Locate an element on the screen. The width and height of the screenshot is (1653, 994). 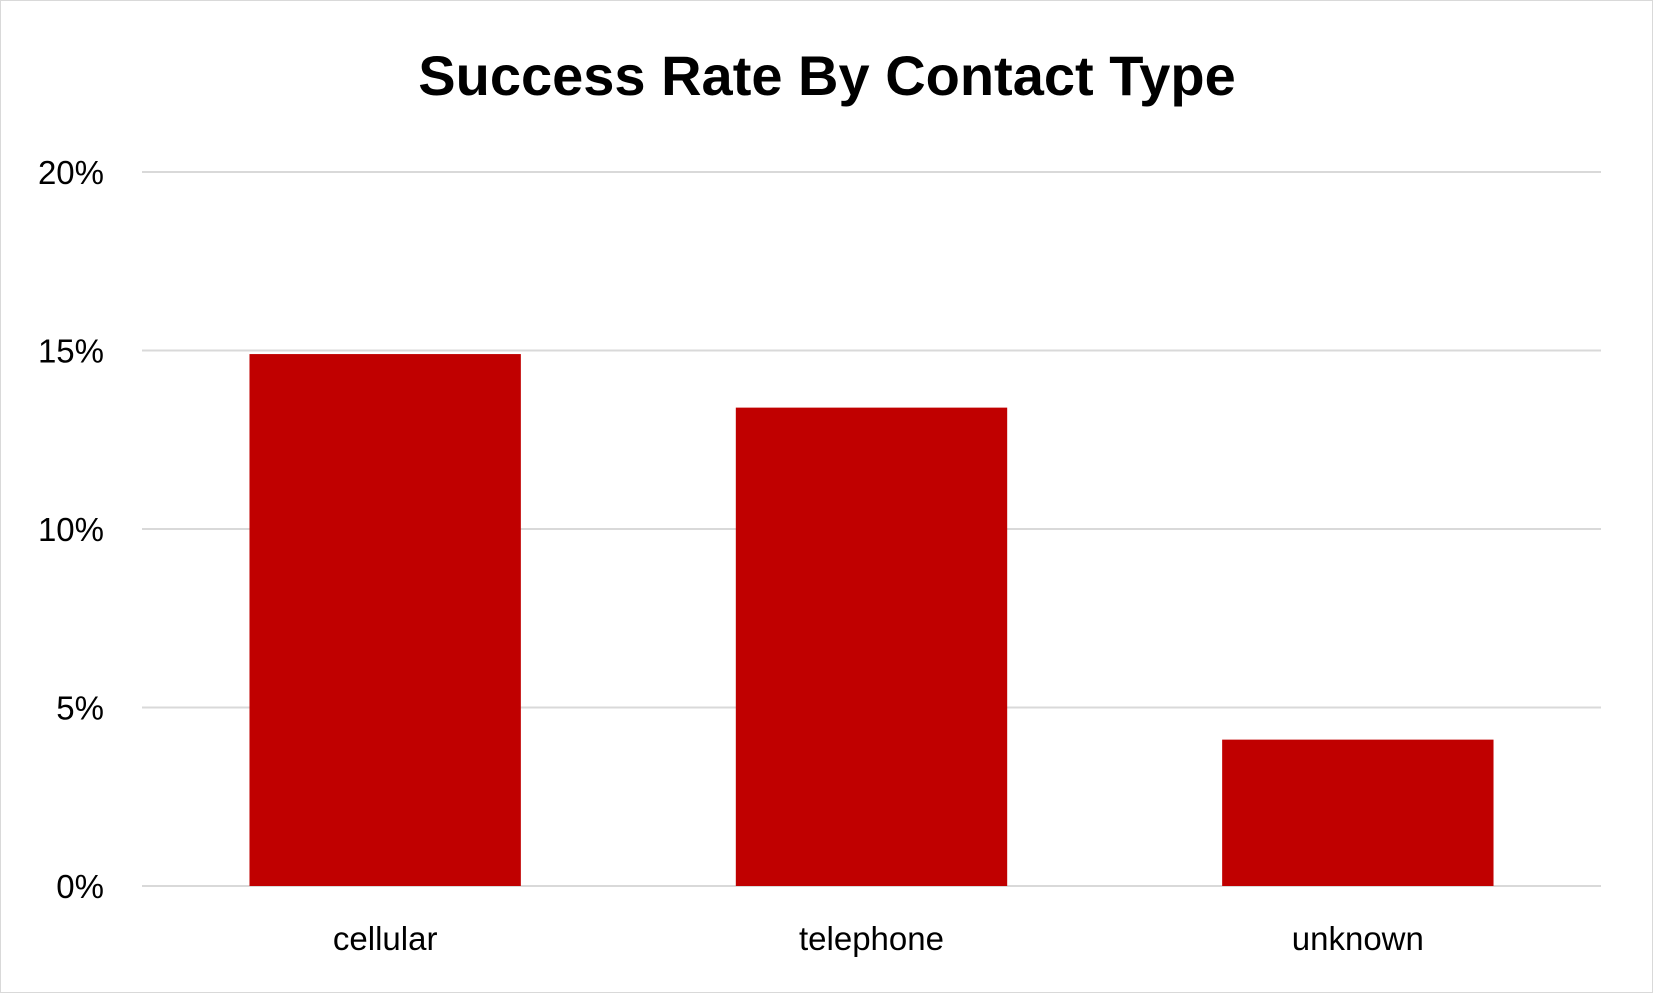
x-category-label: cellular is located at coordinates (385, 938).